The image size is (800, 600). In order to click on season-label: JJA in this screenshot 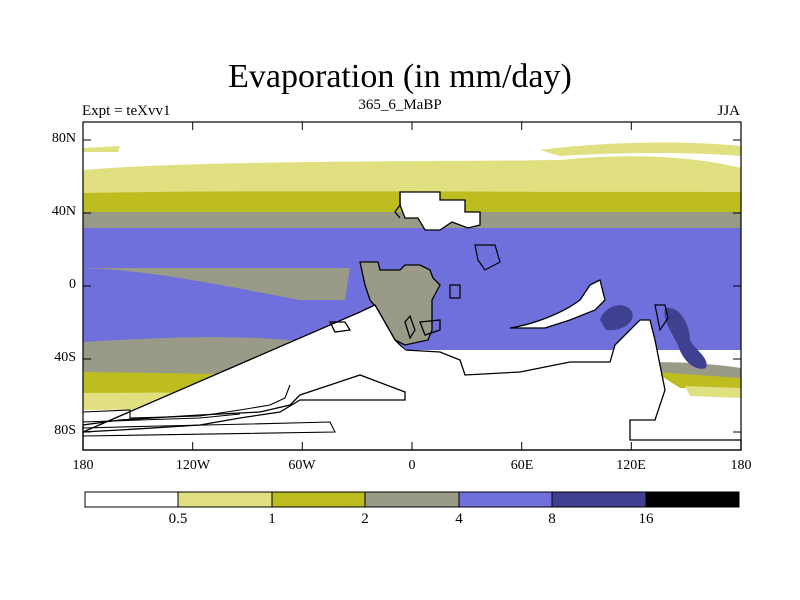, I will do `click(728, 111)`.